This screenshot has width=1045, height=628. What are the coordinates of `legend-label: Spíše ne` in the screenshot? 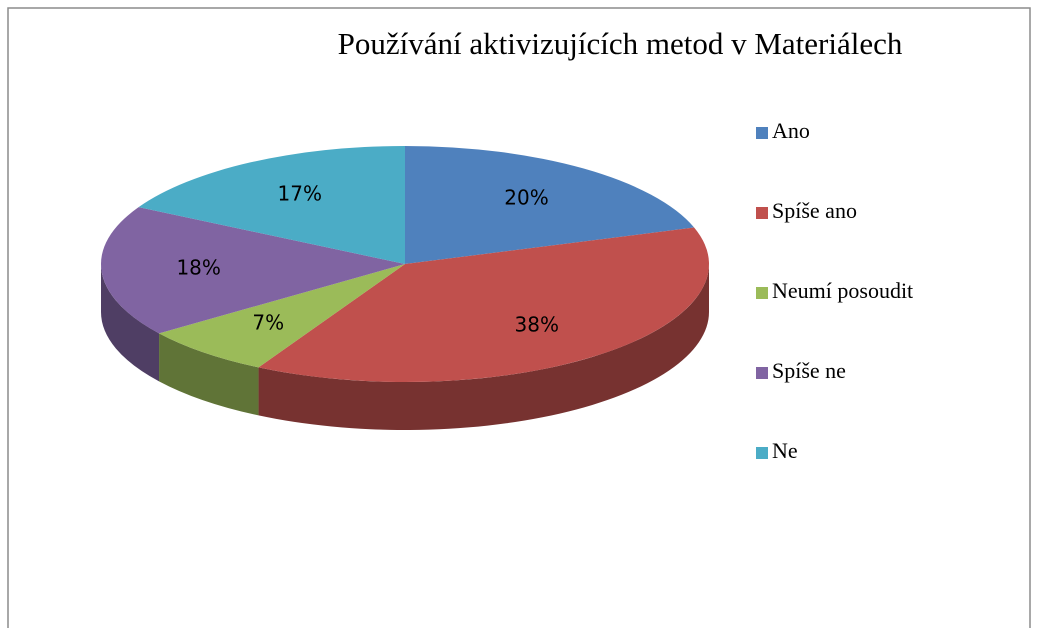 It's located at (809, 370).